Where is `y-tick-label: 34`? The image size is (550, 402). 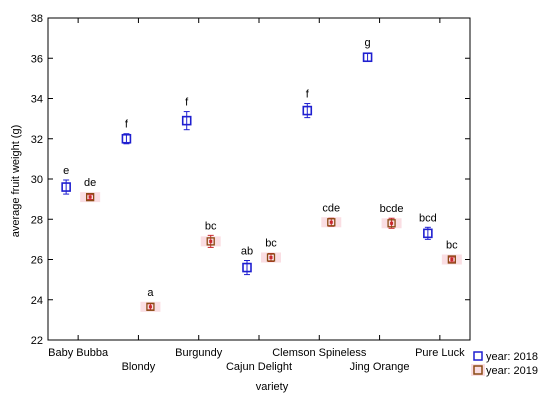
y-tick-label: 34 is located at coordinates (37, 100).